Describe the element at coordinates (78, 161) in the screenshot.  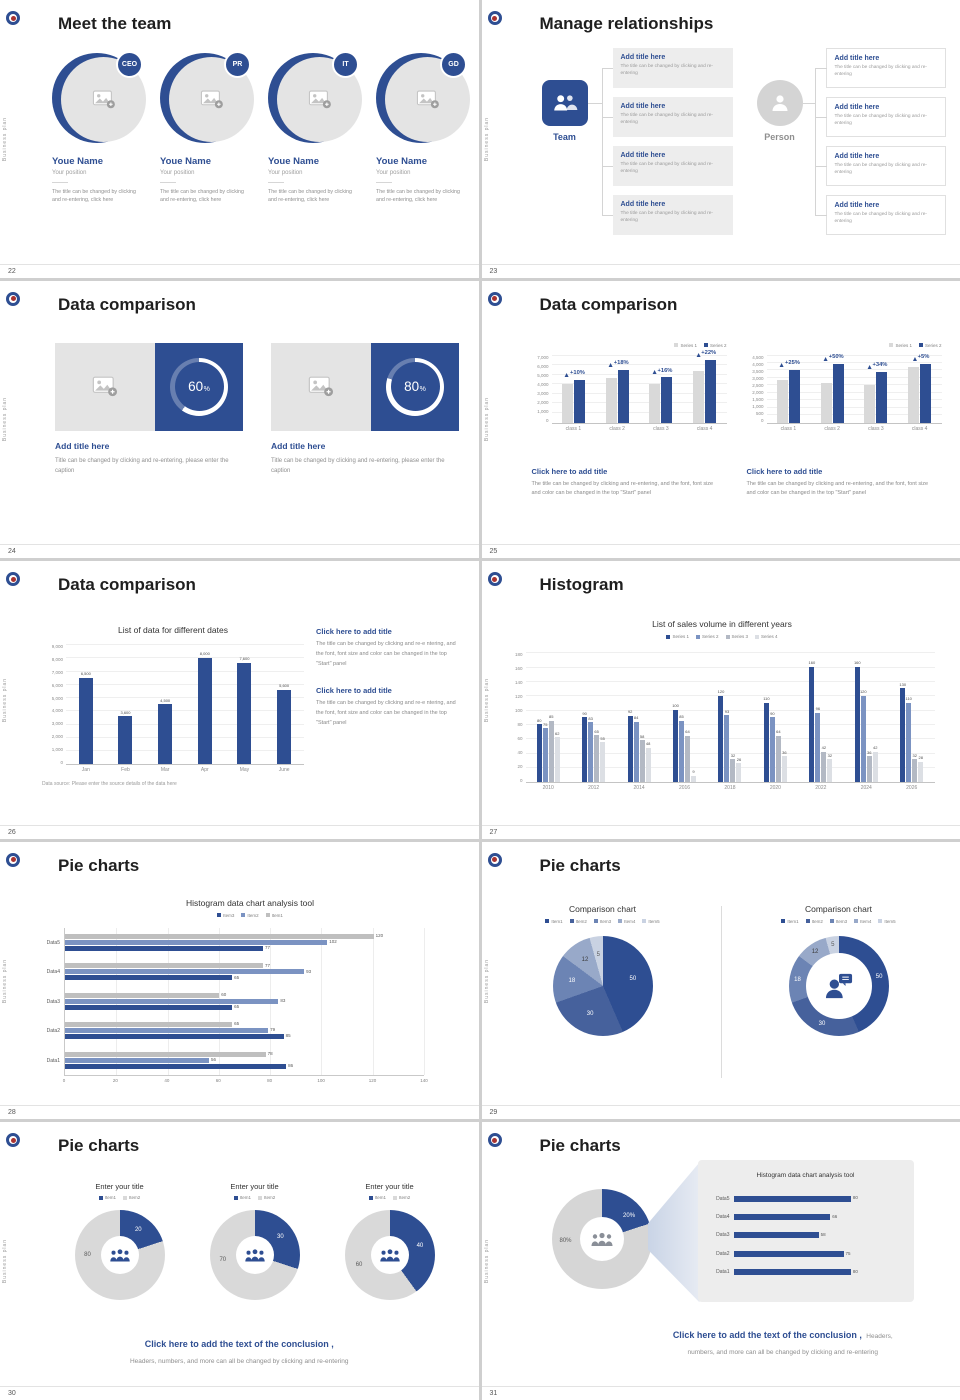
I see `member-name: Youe Name` at that location.